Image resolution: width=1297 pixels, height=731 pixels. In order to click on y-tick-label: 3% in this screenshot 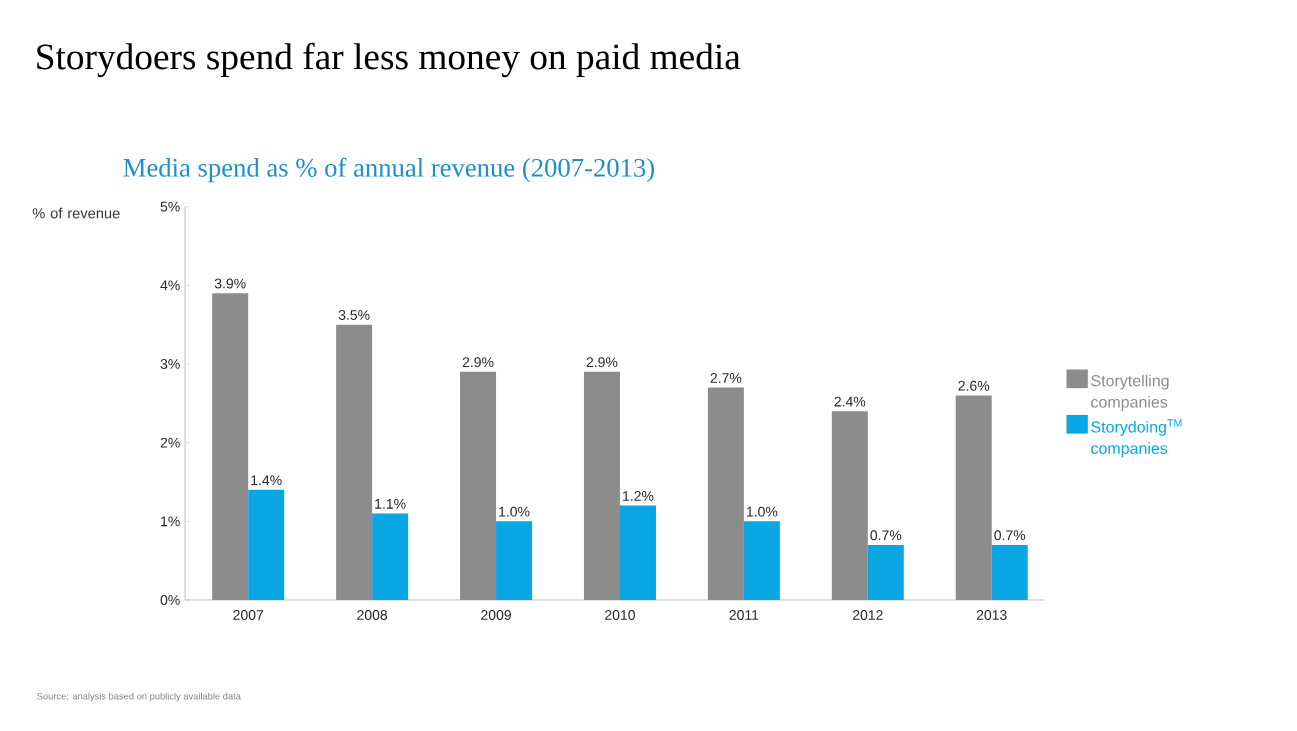, I will do `click(170, 364)`.